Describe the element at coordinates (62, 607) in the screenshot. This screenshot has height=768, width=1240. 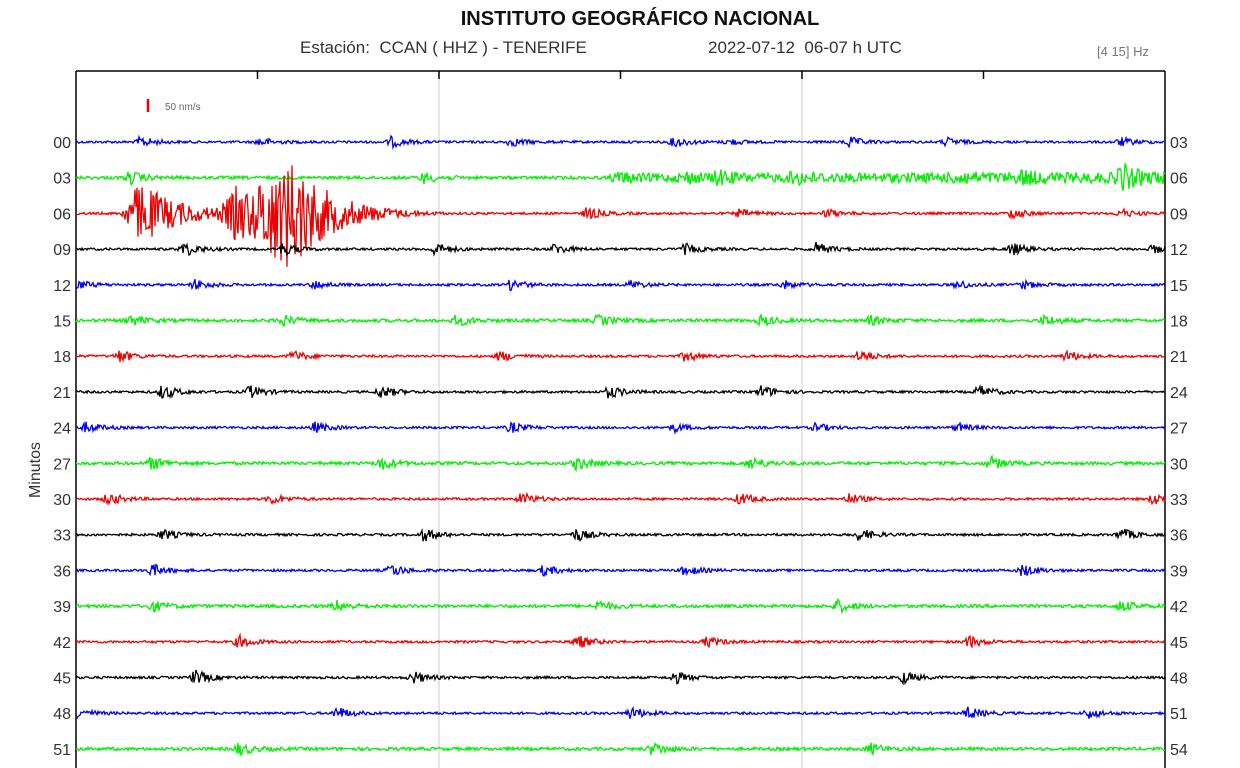
I see `left-tick-label: 39` at that location.